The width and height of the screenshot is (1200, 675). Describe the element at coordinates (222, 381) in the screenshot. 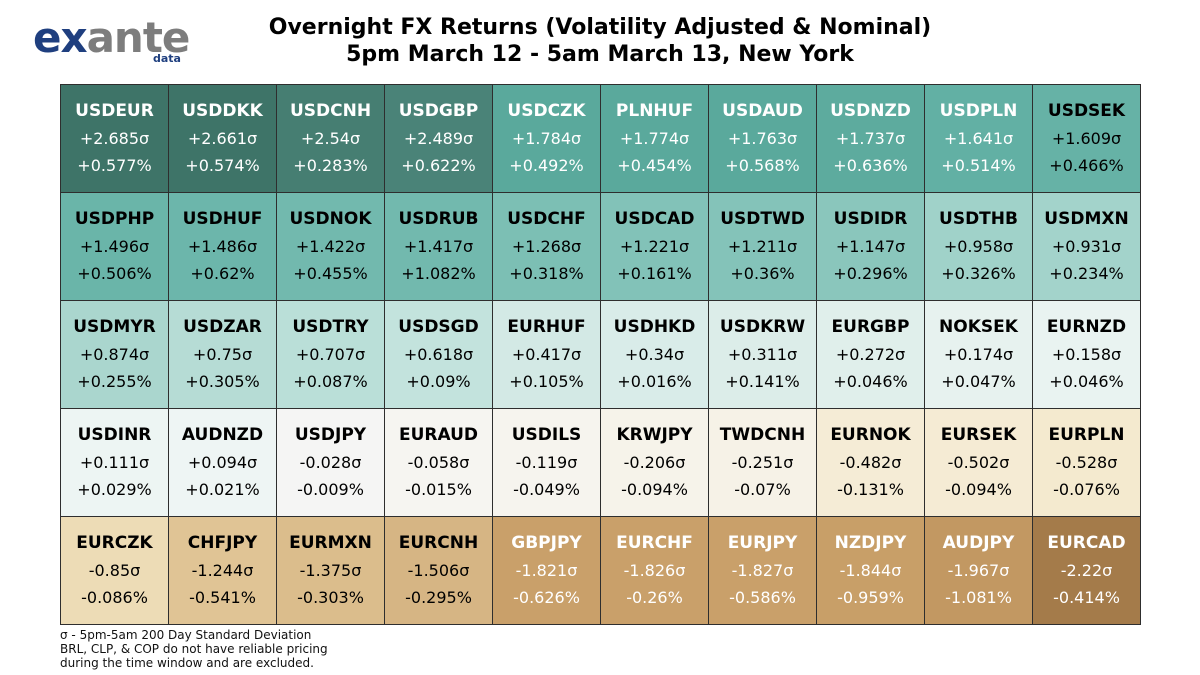

I see `cell-percent-value: +0.305%` at that location.